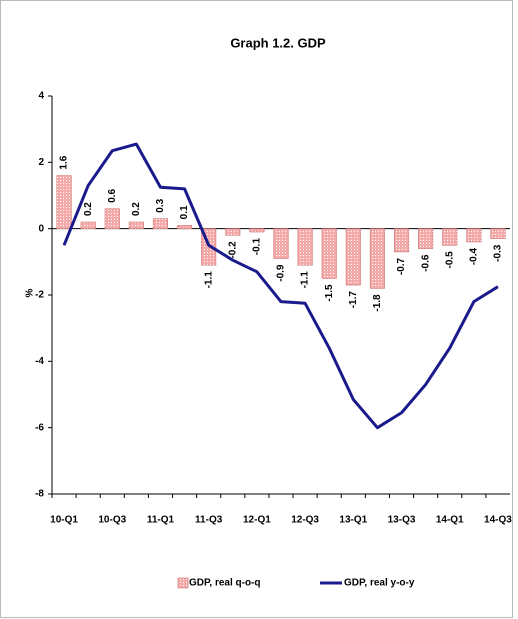 The image size is (518, 619). Describe the element at coordinates (64, 162) in the screenshot. I see `data-label: 1.6` at that location.